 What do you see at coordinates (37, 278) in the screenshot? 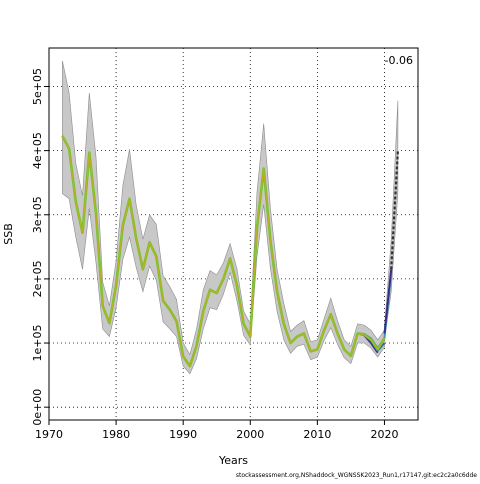
I see `y-tick-label: 2e+05` at bounding box center [37, 278].